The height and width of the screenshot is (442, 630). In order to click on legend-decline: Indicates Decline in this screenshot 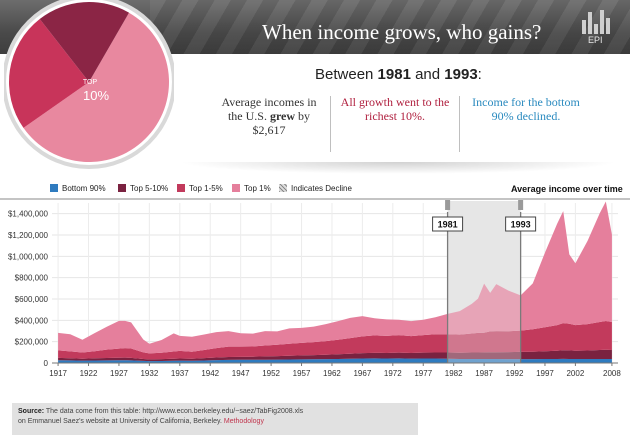, I will do `click(315, 188)`.